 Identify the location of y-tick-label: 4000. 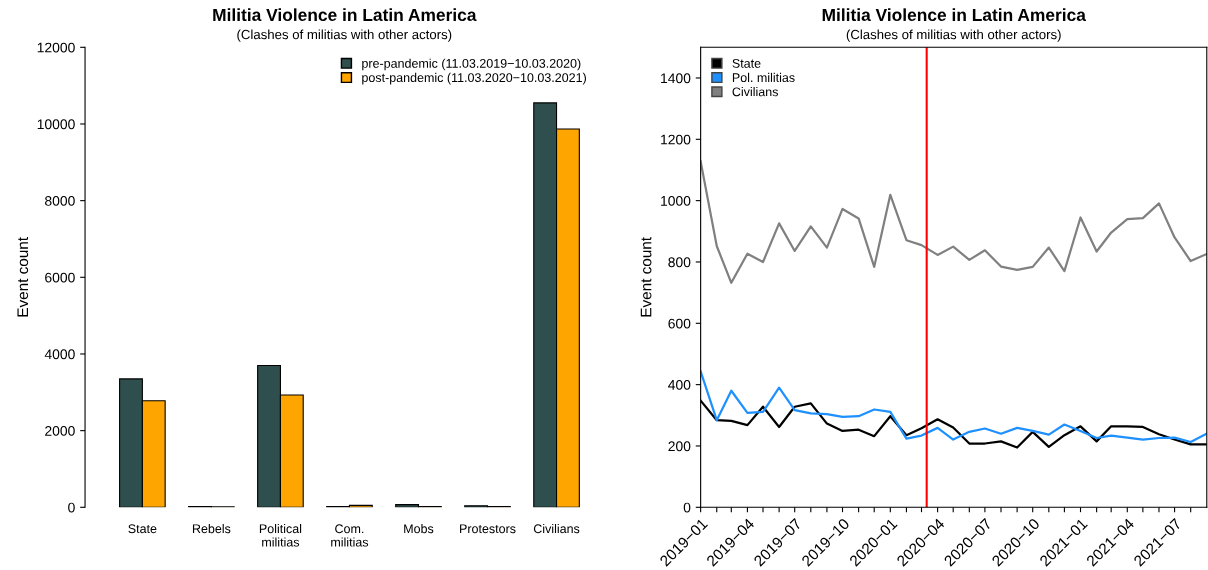
(59, 354).